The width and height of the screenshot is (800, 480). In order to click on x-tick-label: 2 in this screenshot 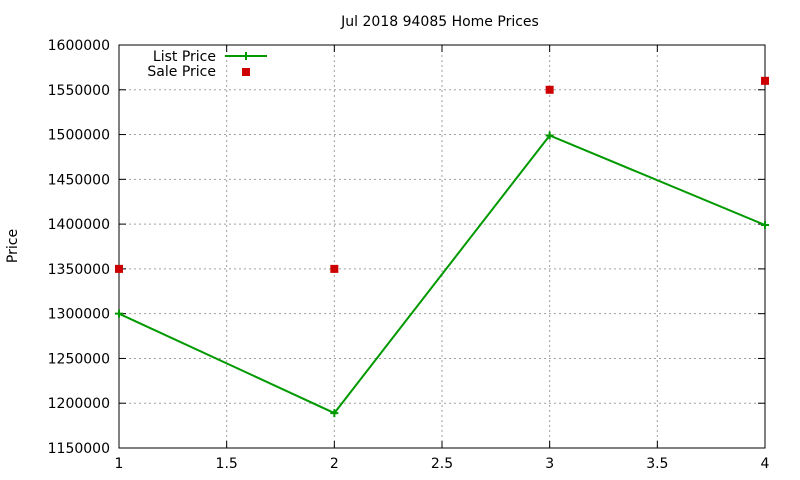, I will do `click(334, 464)`.